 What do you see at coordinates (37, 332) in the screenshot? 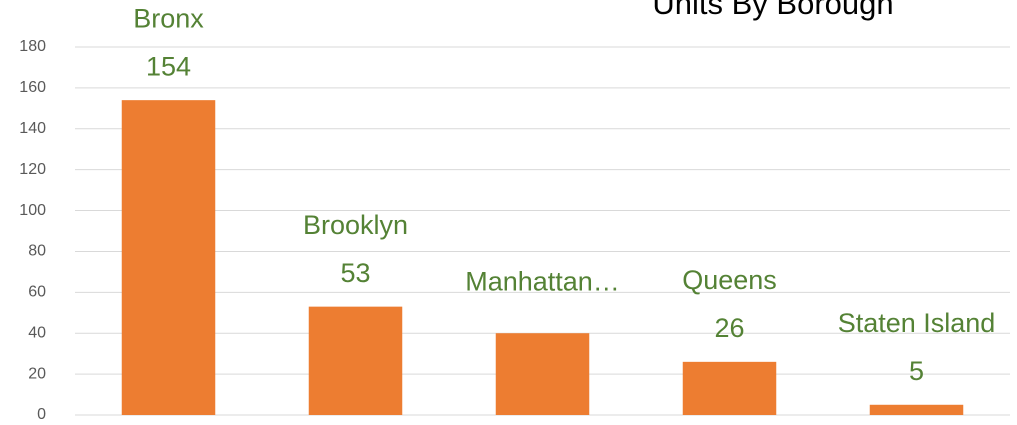
I see `y-tick-label: 40` at bounding box center [37, 332].